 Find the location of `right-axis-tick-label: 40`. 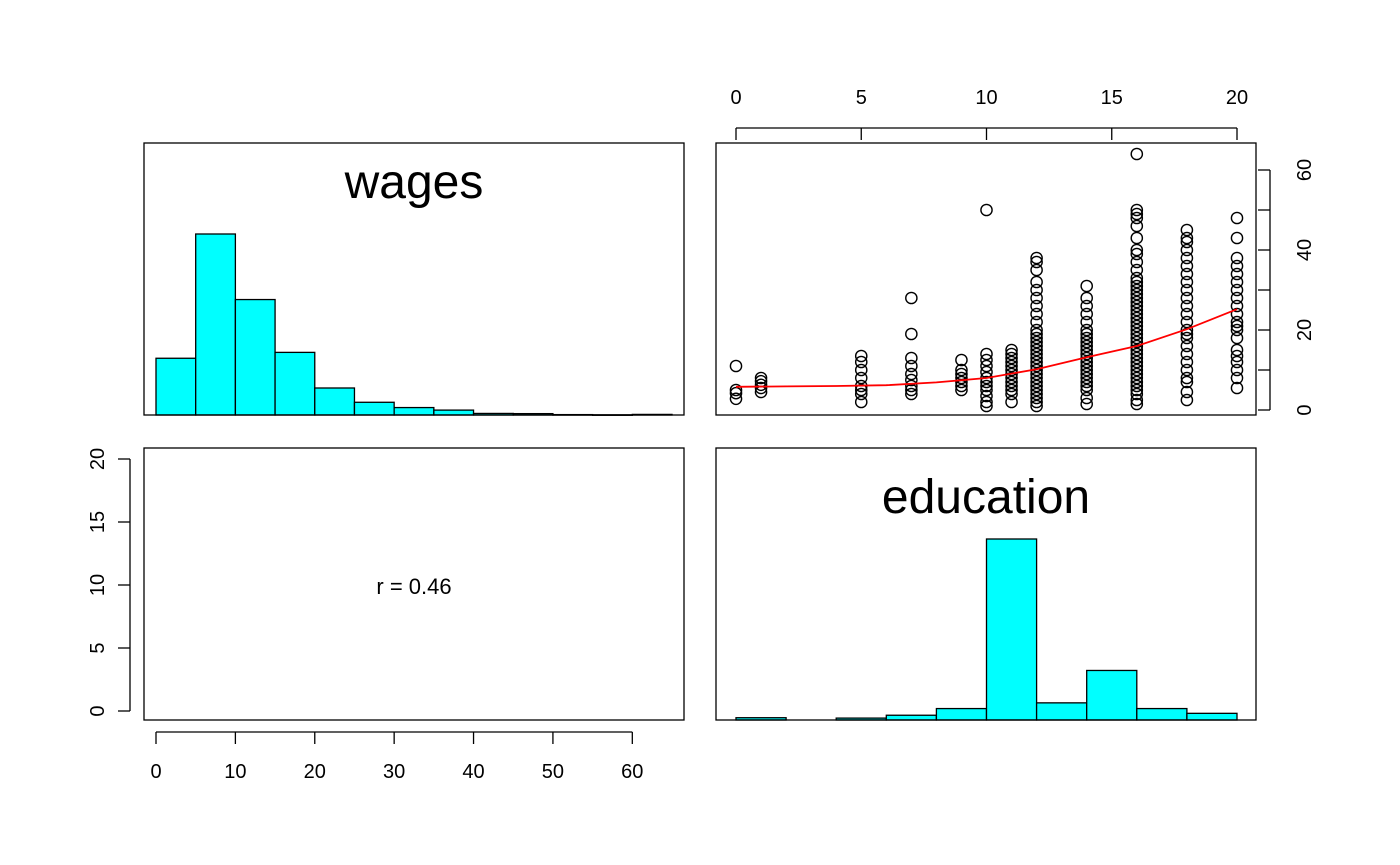

right-axis-tick-label: 40 is located at coordinates (1305, 250).